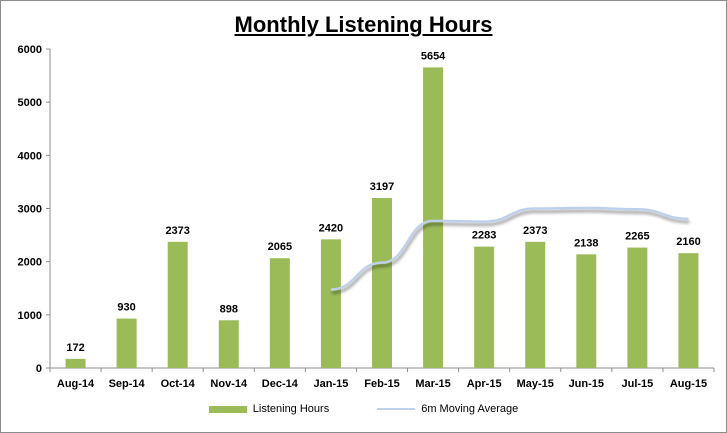  I want to click on moving-average-group, so click(509, 248).